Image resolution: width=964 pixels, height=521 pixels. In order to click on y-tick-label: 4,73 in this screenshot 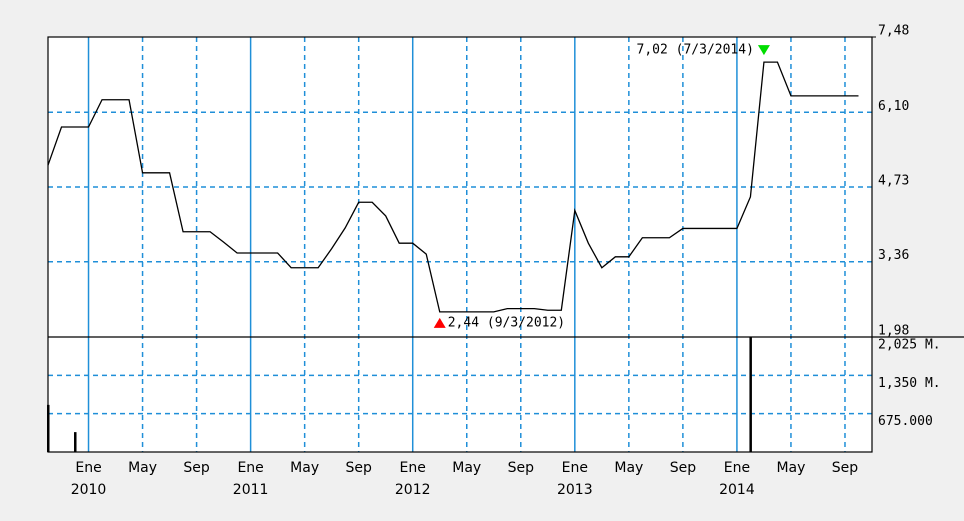, I will do `click(893, 181)`.